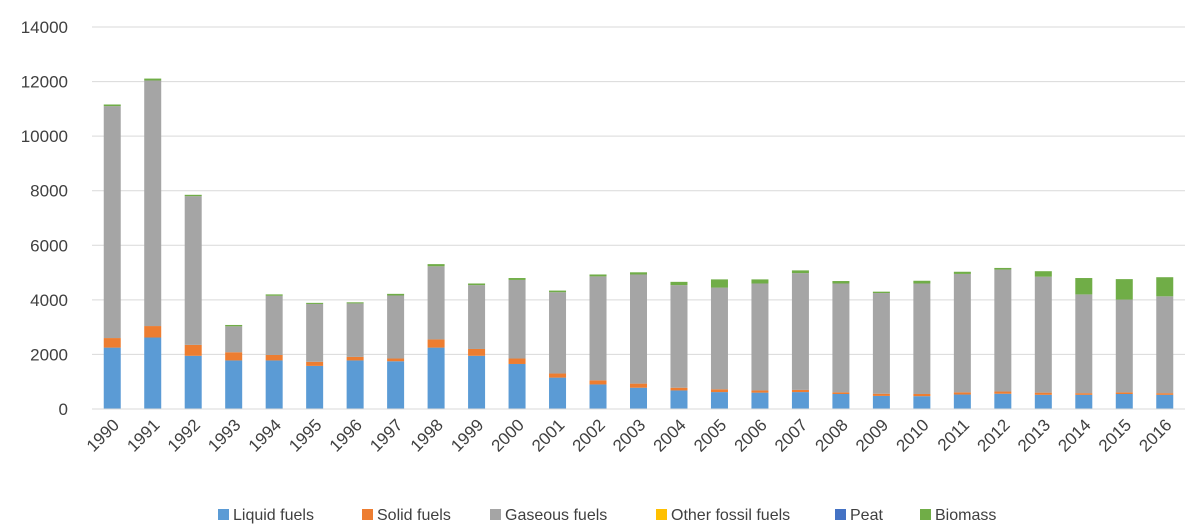 The width and height of the screenshot is (1190, 524). What do you see at coordinates (265, 435) in the screenshot?
I see `x-tick-label: 1994` at bounding box center [265, 435].